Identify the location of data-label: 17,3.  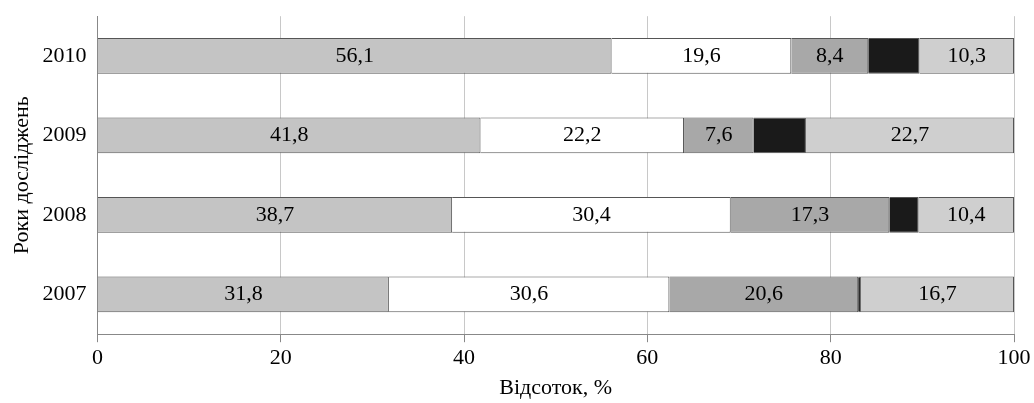
(810, 213).